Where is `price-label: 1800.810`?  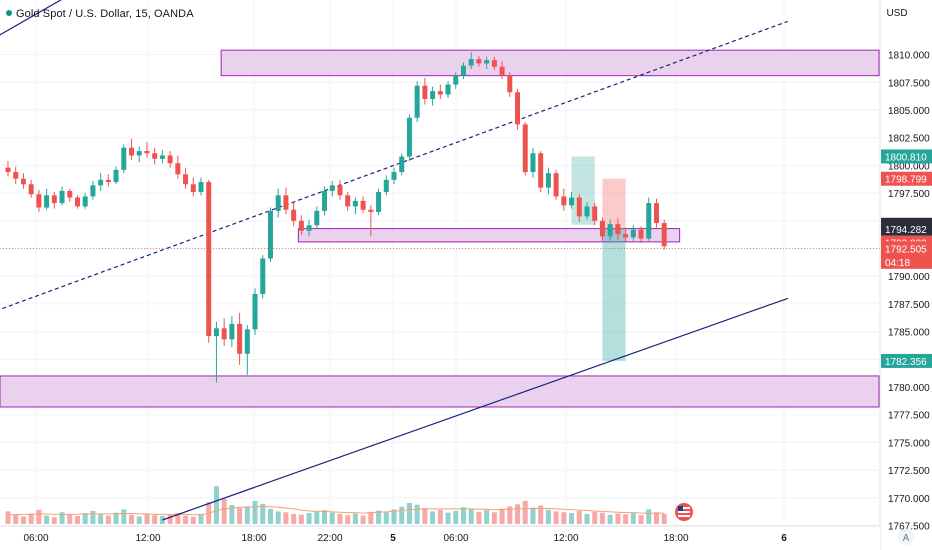 price-label: 1800.810 is located at coordinates (906, 157).